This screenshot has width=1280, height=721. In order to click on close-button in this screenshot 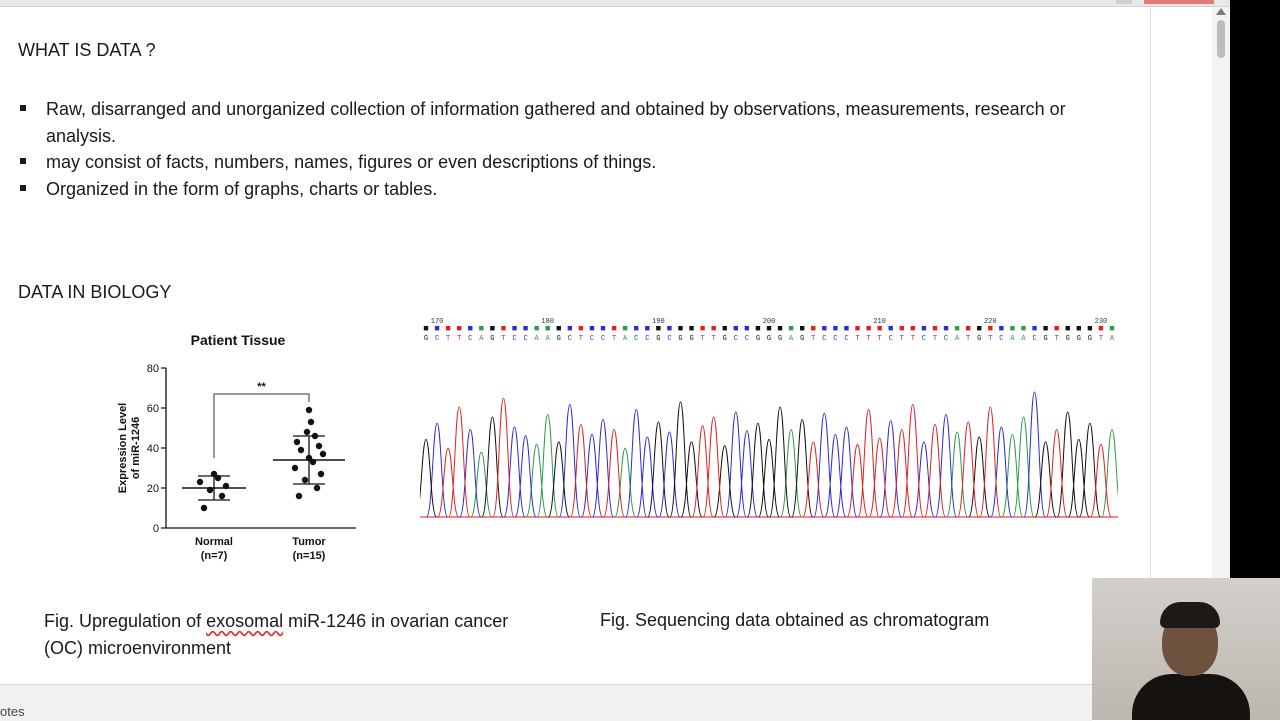, I will do `click(1179, 2)`.